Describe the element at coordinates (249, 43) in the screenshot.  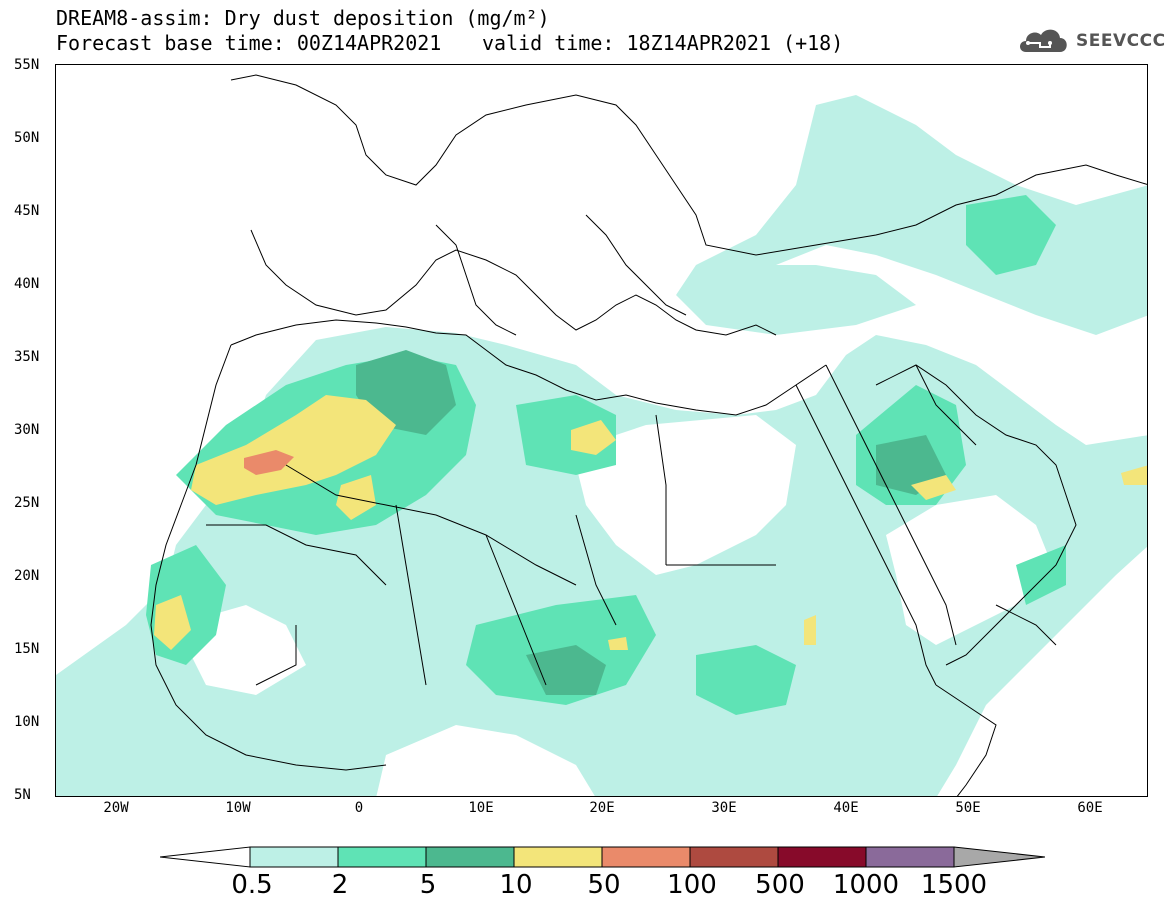
I see `forecast-base-time: Forecast base time: 00Z14APR2021` at that location.